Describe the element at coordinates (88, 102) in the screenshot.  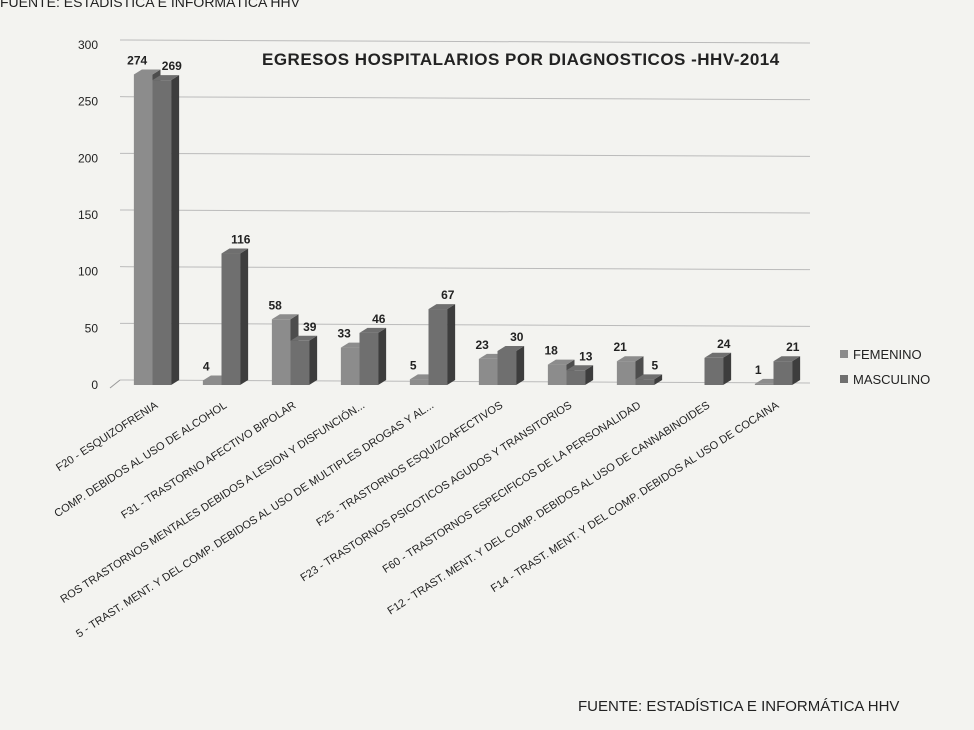
I see `y-tick-label: 250` at that location.